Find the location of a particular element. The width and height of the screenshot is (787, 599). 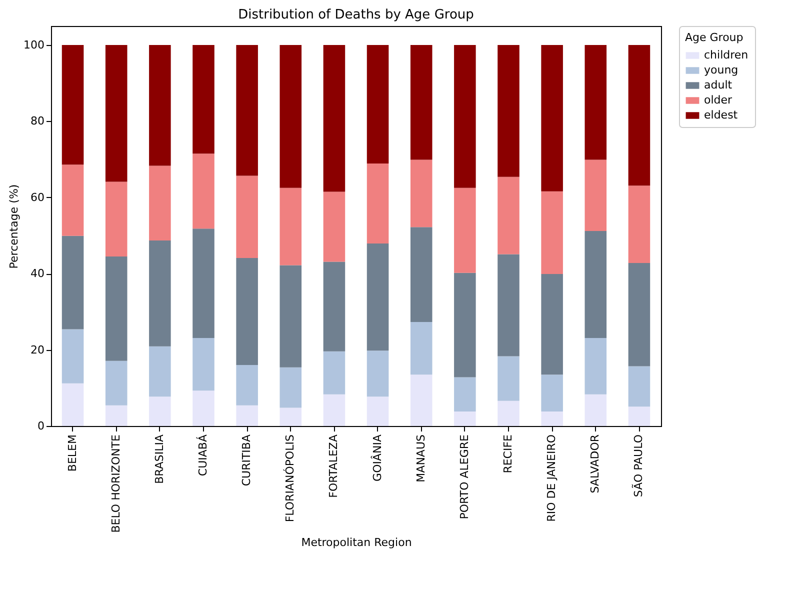

legend-label: eldest is located at coordinates (721, 115).